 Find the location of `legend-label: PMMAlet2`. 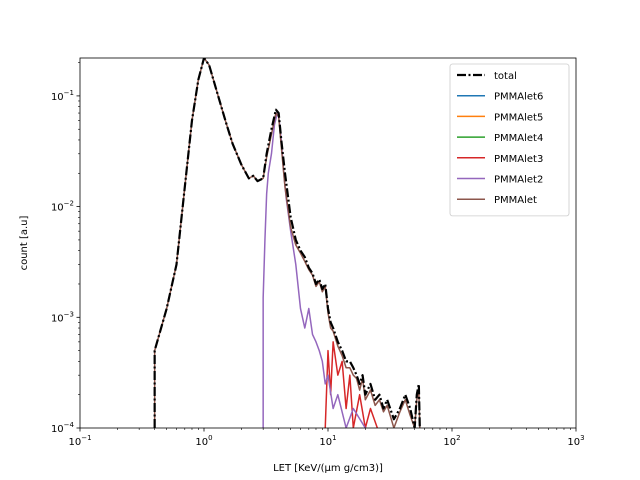

legend-label: PMMAlet2 is located at coordinates (518, 180).